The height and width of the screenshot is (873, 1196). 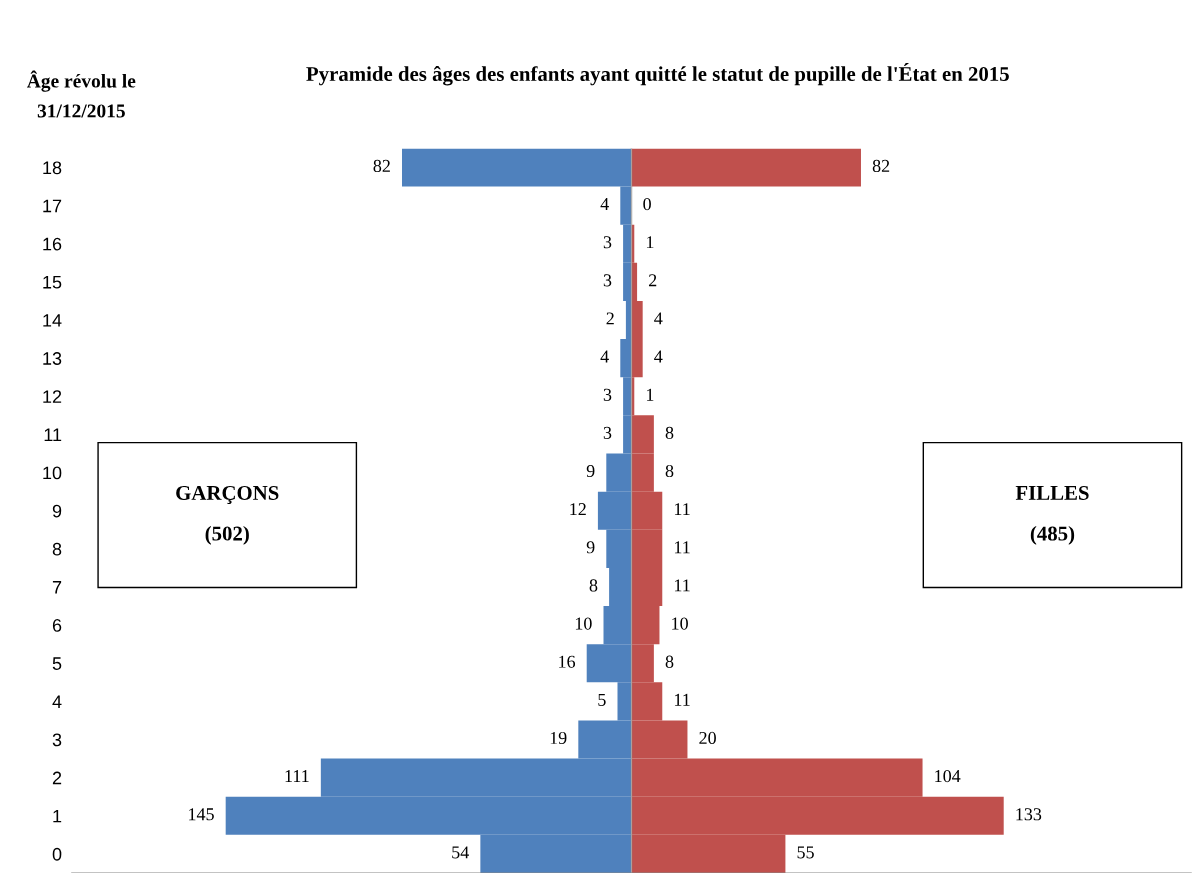 I want to click on y-axis-title: Âge révolu le 31/12/2015, so click(x=81, y=94).